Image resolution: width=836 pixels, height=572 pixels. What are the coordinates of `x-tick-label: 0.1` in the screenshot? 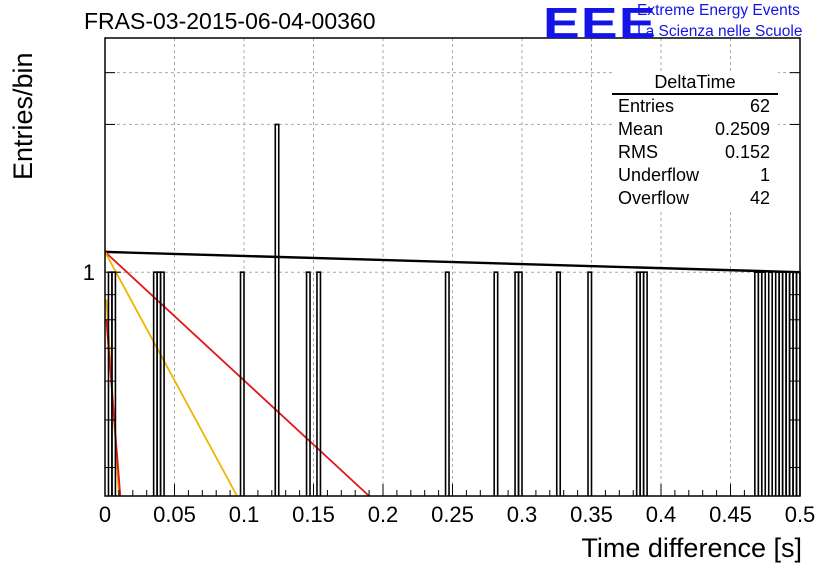 It's located at (244, 514).